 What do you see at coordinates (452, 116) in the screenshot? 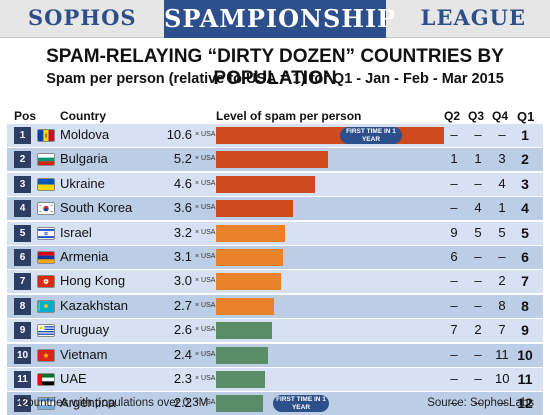
I see `header-q2: Q2` at bounding box center [452, 116].